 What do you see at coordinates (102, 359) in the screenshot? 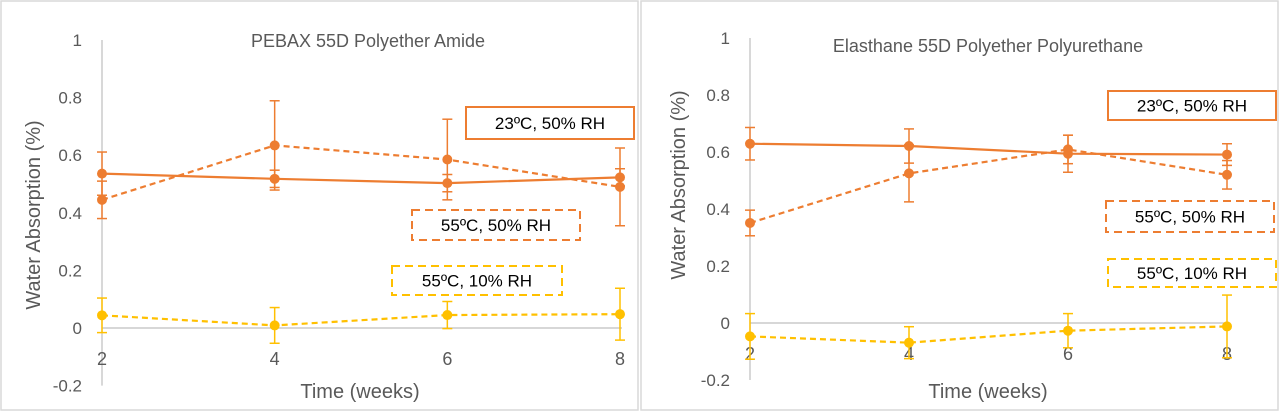
I see `x-tick-label: 2` at bounding box center [102, 359].